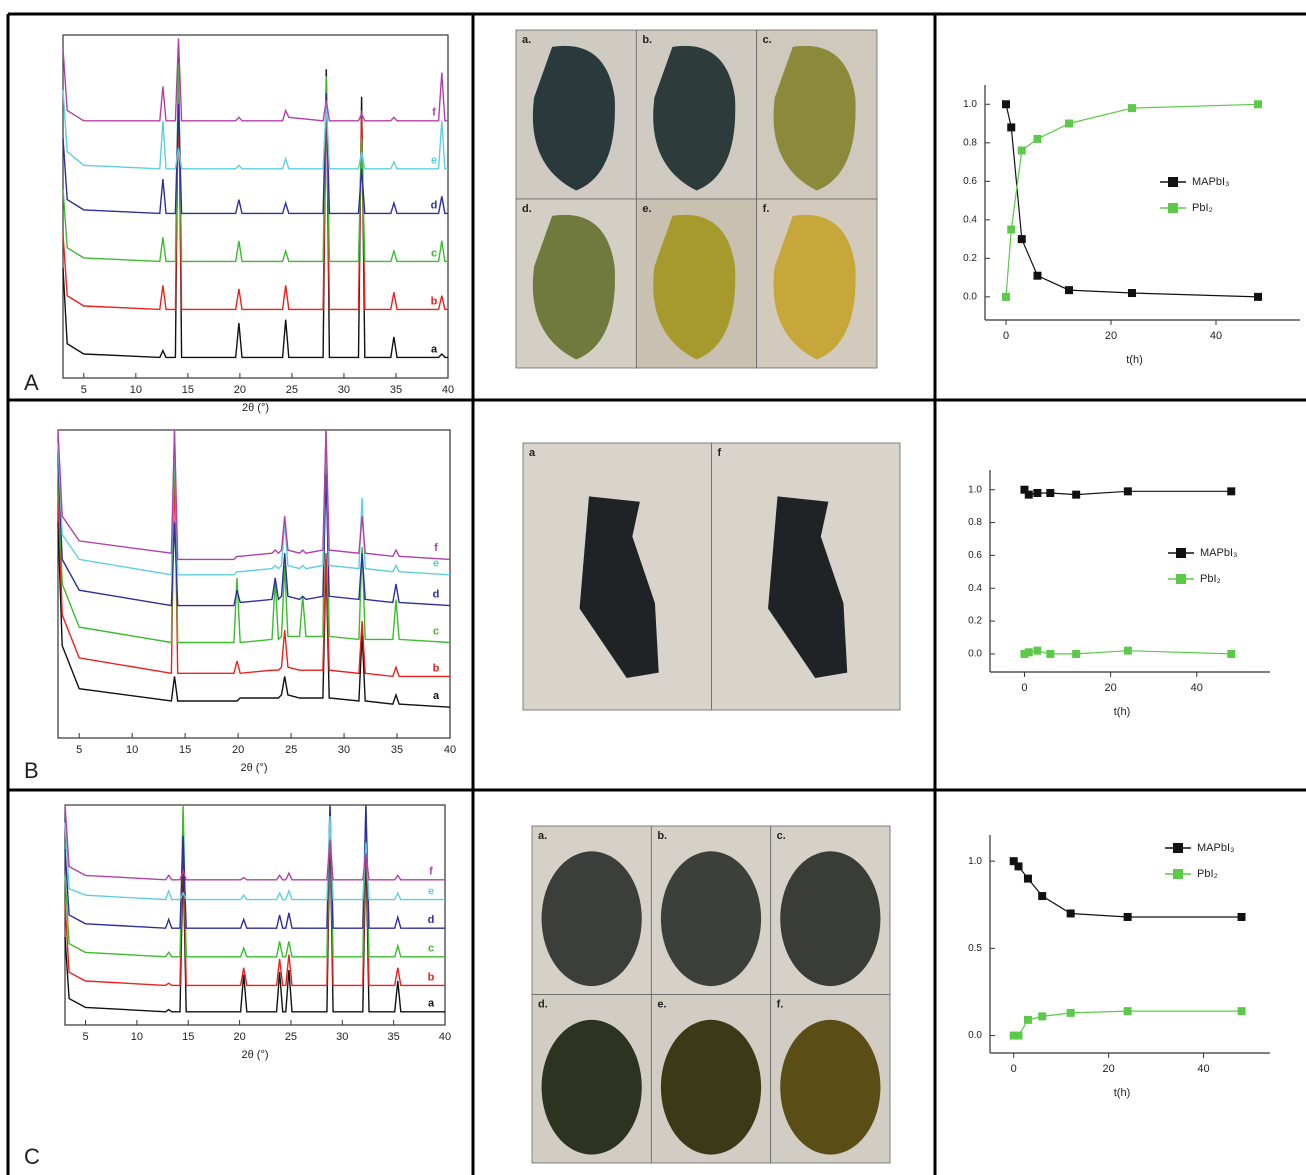 Image resolution: width=1306 pixels, height=1175 pixels. What do you see at coordinates (543, 1004) in the screenshot?
I see `photo-label: d.` at bounding box center [543, 1004].